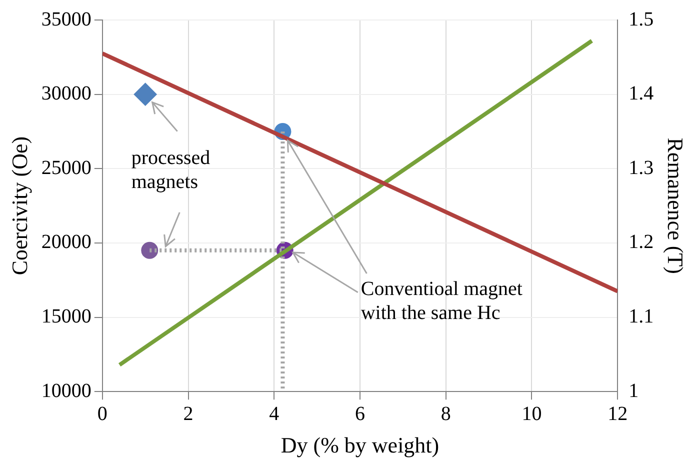  Describe the element at coordinates (66, 317) in the screenshot. I see `y-tick-label: 15000` at that location.